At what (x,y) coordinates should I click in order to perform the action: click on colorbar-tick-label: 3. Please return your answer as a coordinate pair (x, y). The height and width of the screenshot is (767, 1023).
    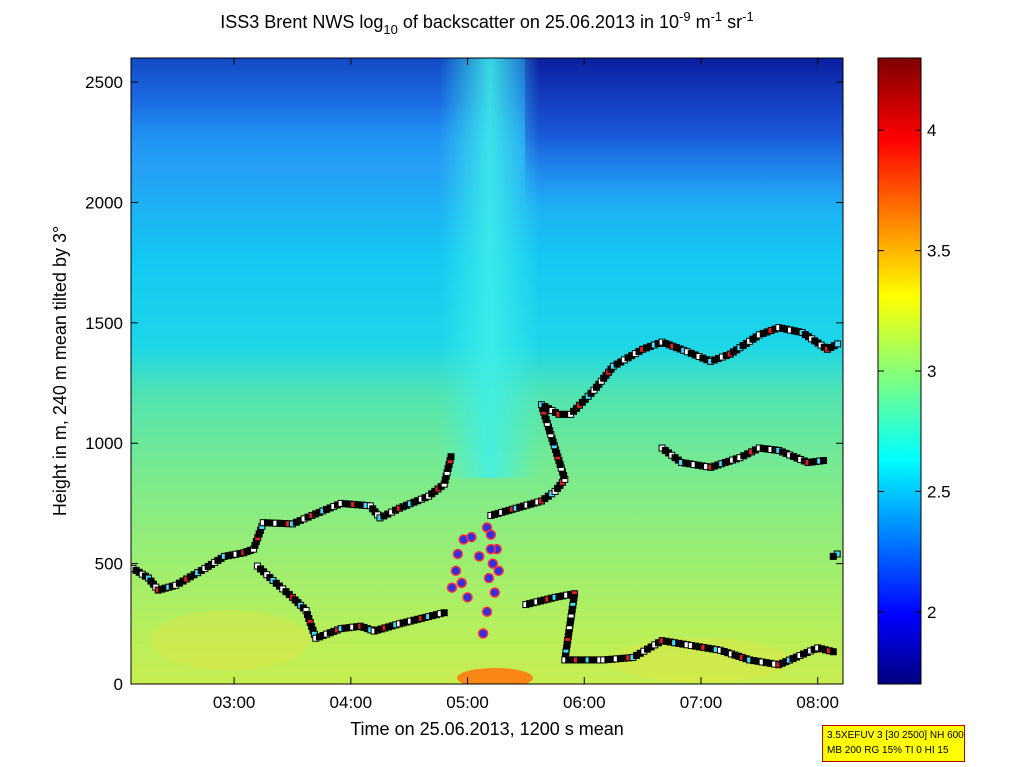
    Looking at the image, I should click on (931, 371).